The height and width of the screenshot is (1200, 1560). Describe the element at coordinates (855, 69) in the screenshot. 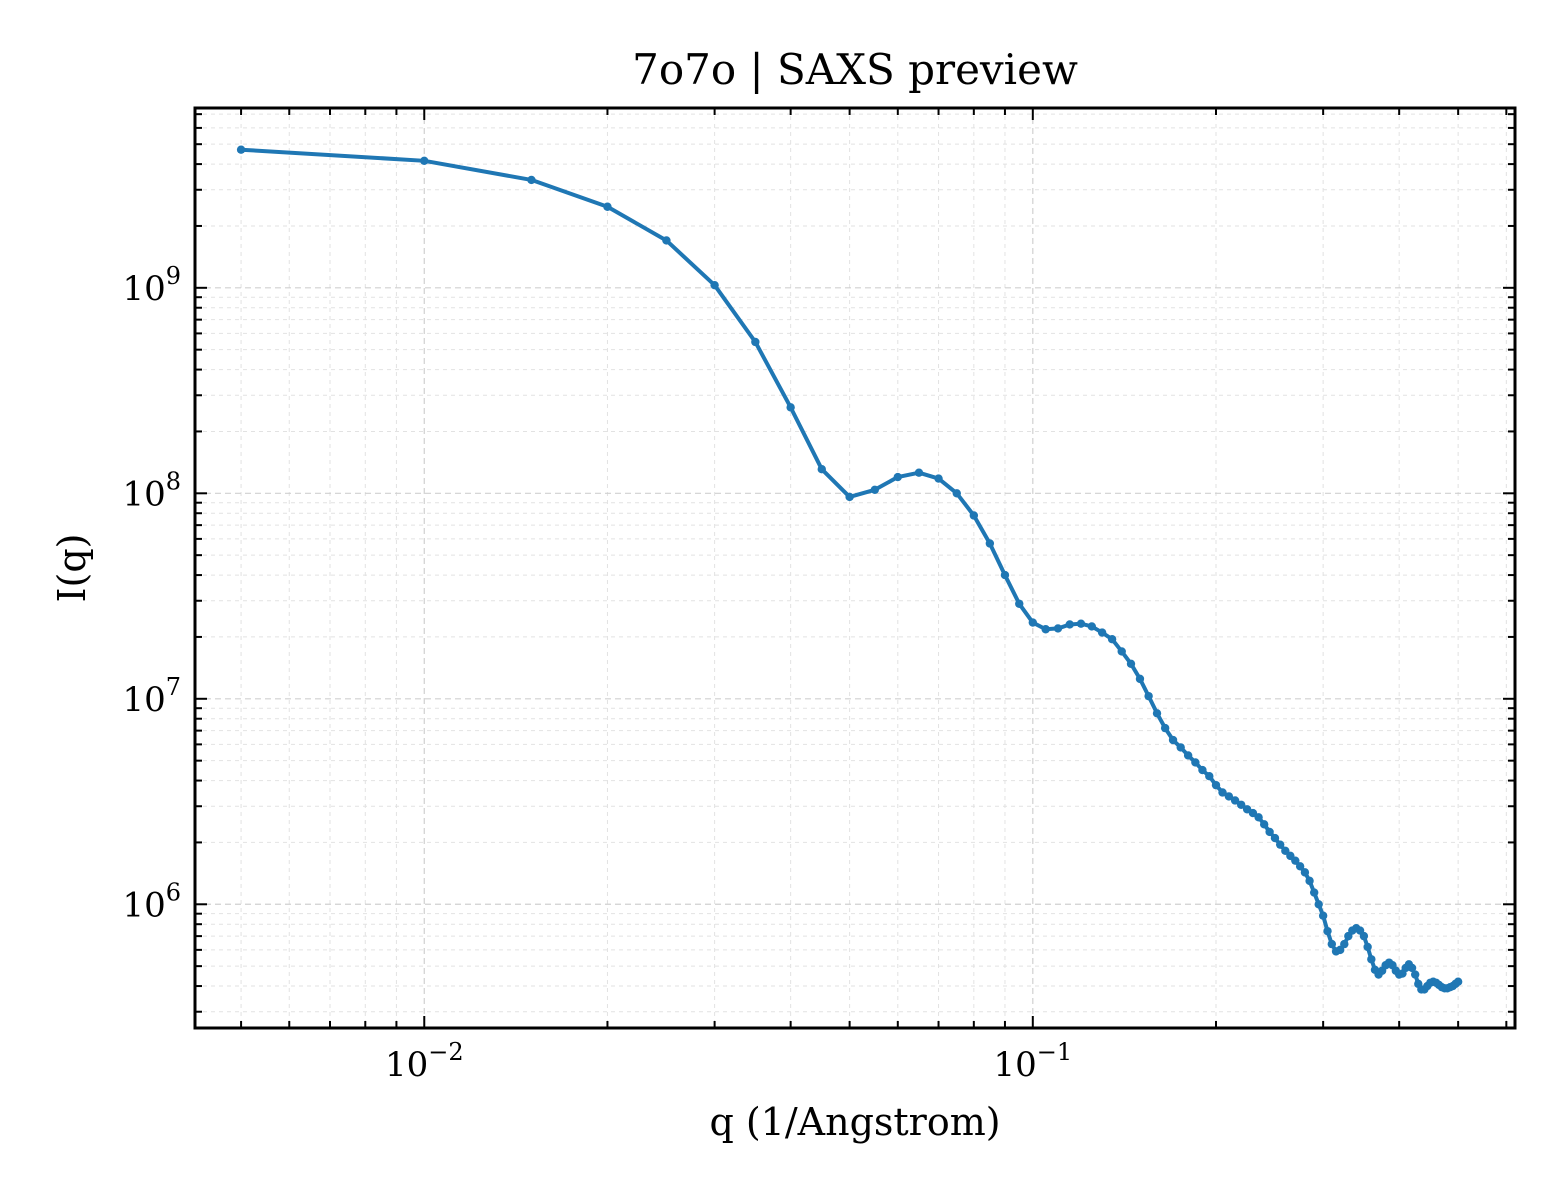

I see `chart-title: 7o7o | SAXS preview` at that location.